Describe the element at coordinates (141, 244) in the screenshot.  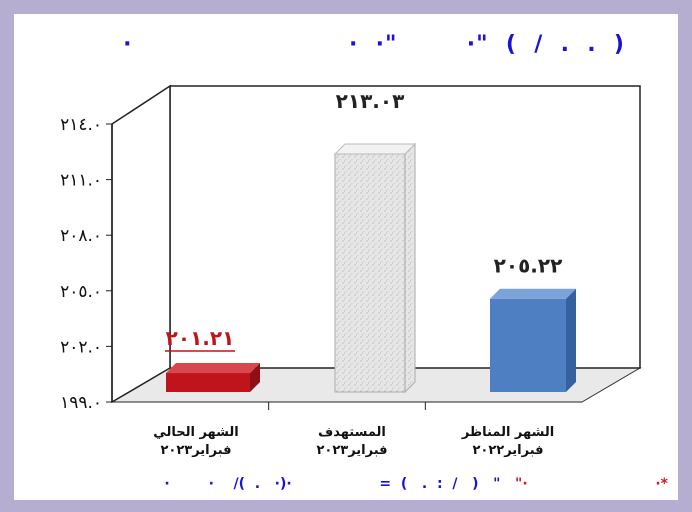
I see `chart-side-wall` at that location.